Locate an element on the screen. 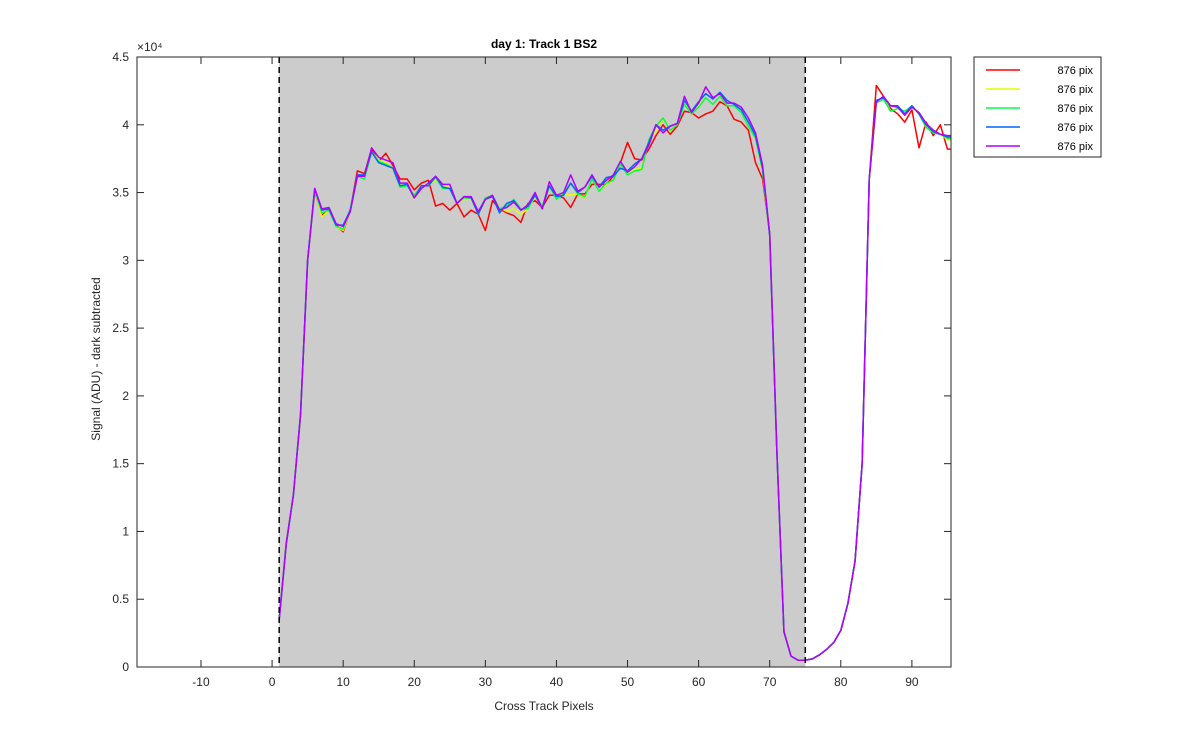 This screenshot has height=750, width=1200. y-axis-label: Signal (ADU) - dark subtracted is located at coordinates (96, 358).